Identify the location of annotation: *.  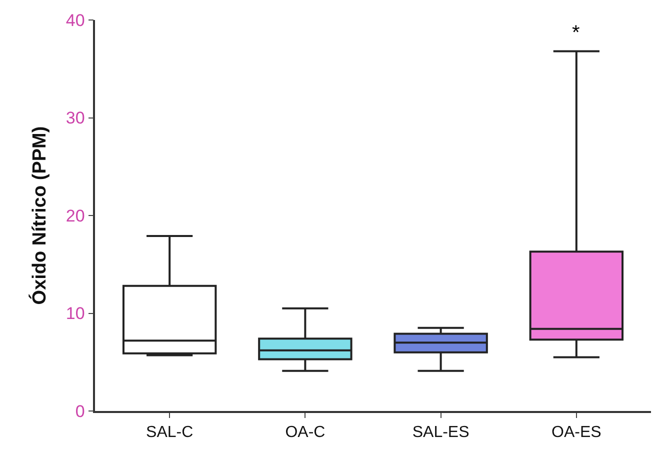
(576, 33).